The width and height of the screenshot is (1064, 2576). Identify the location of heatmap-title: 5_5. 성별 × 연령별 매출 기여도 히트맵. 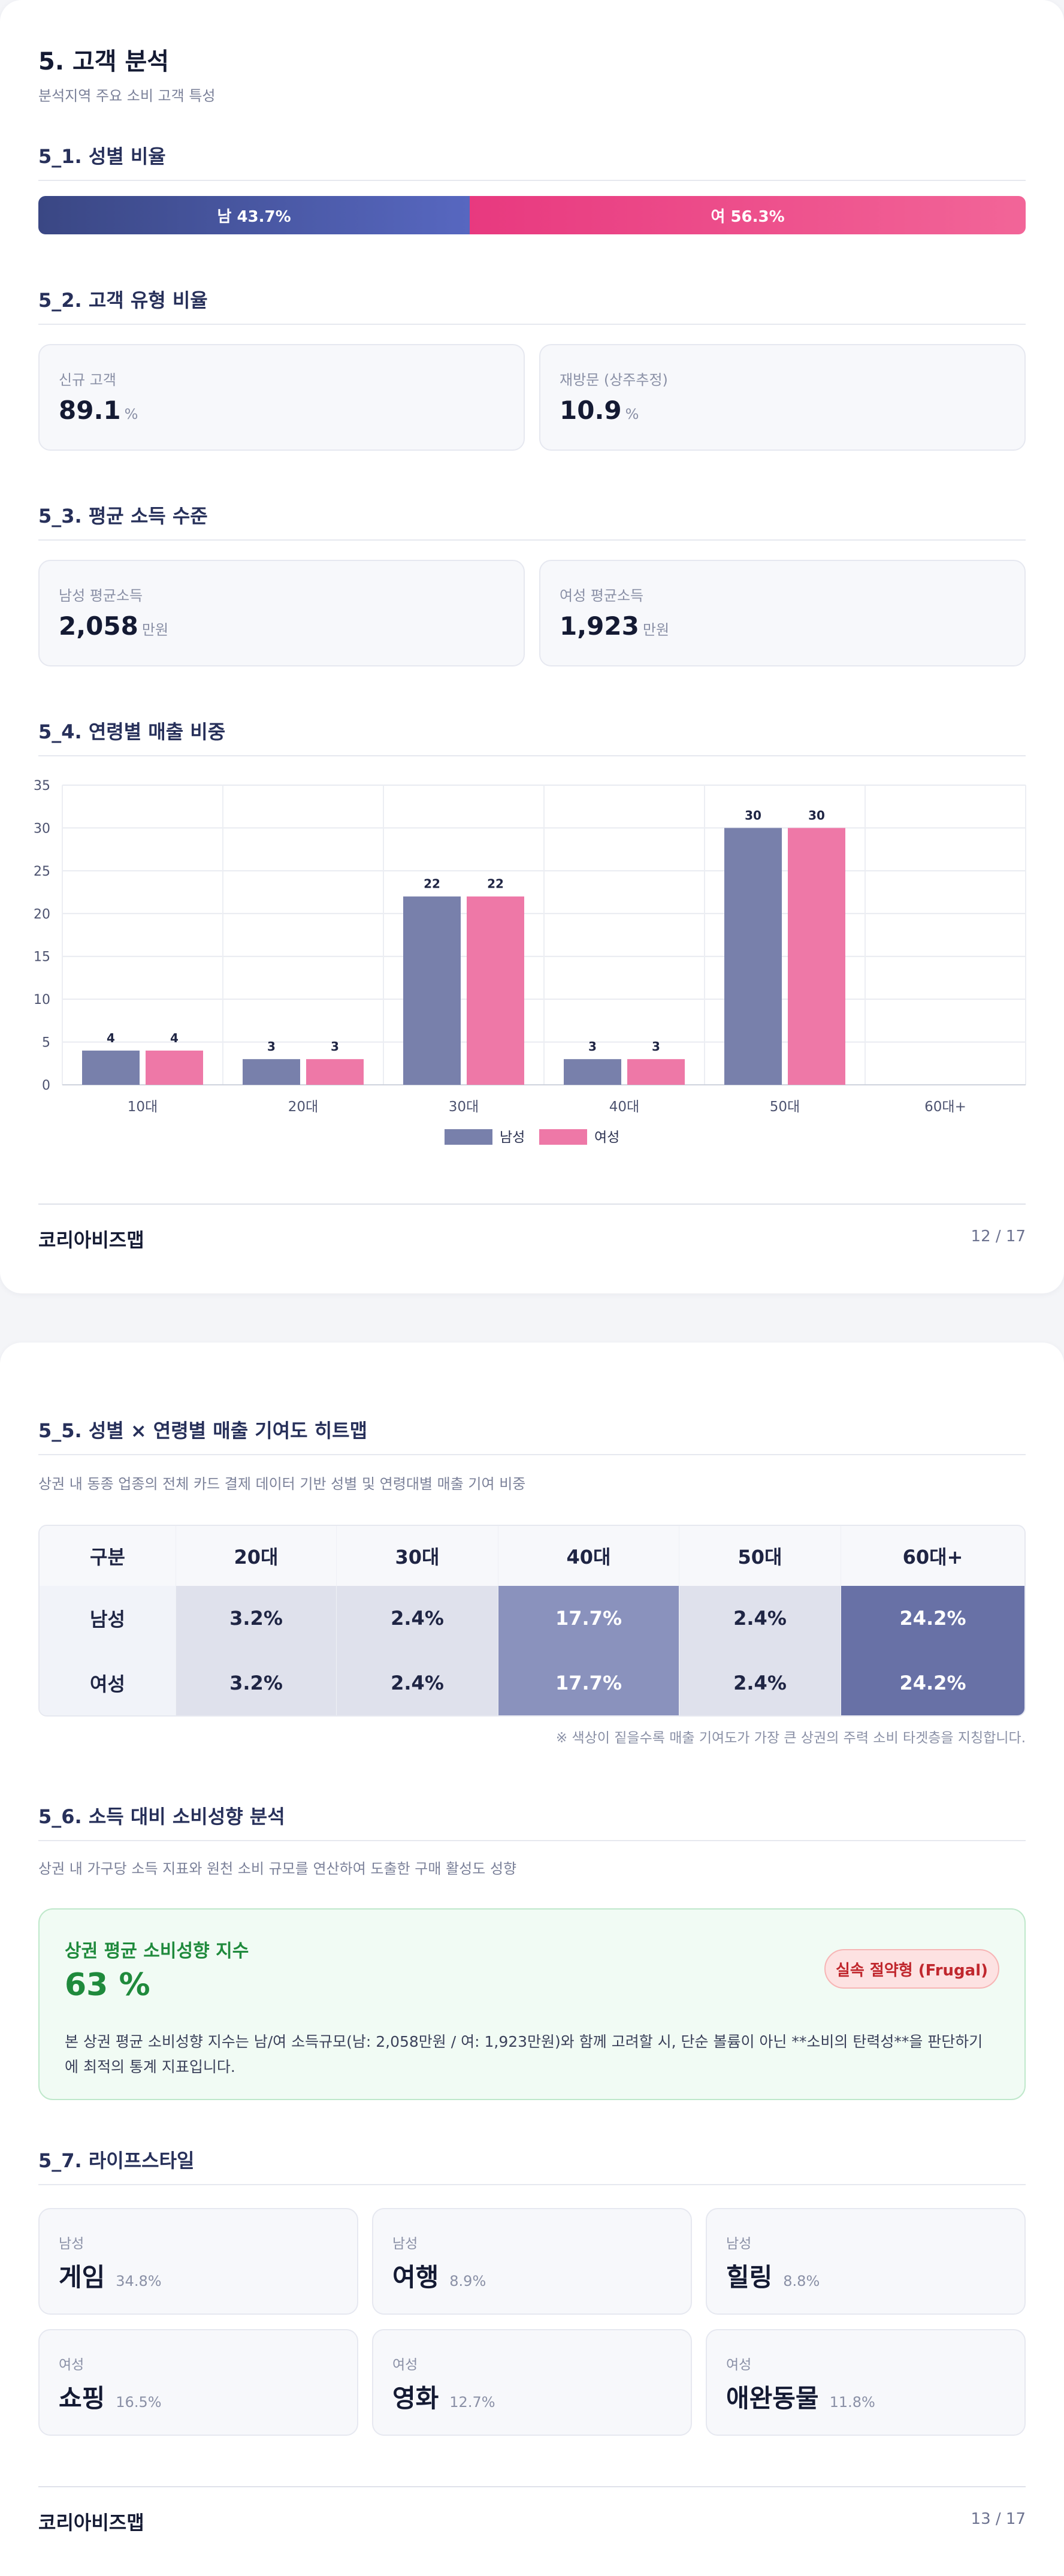
(203, 1430).